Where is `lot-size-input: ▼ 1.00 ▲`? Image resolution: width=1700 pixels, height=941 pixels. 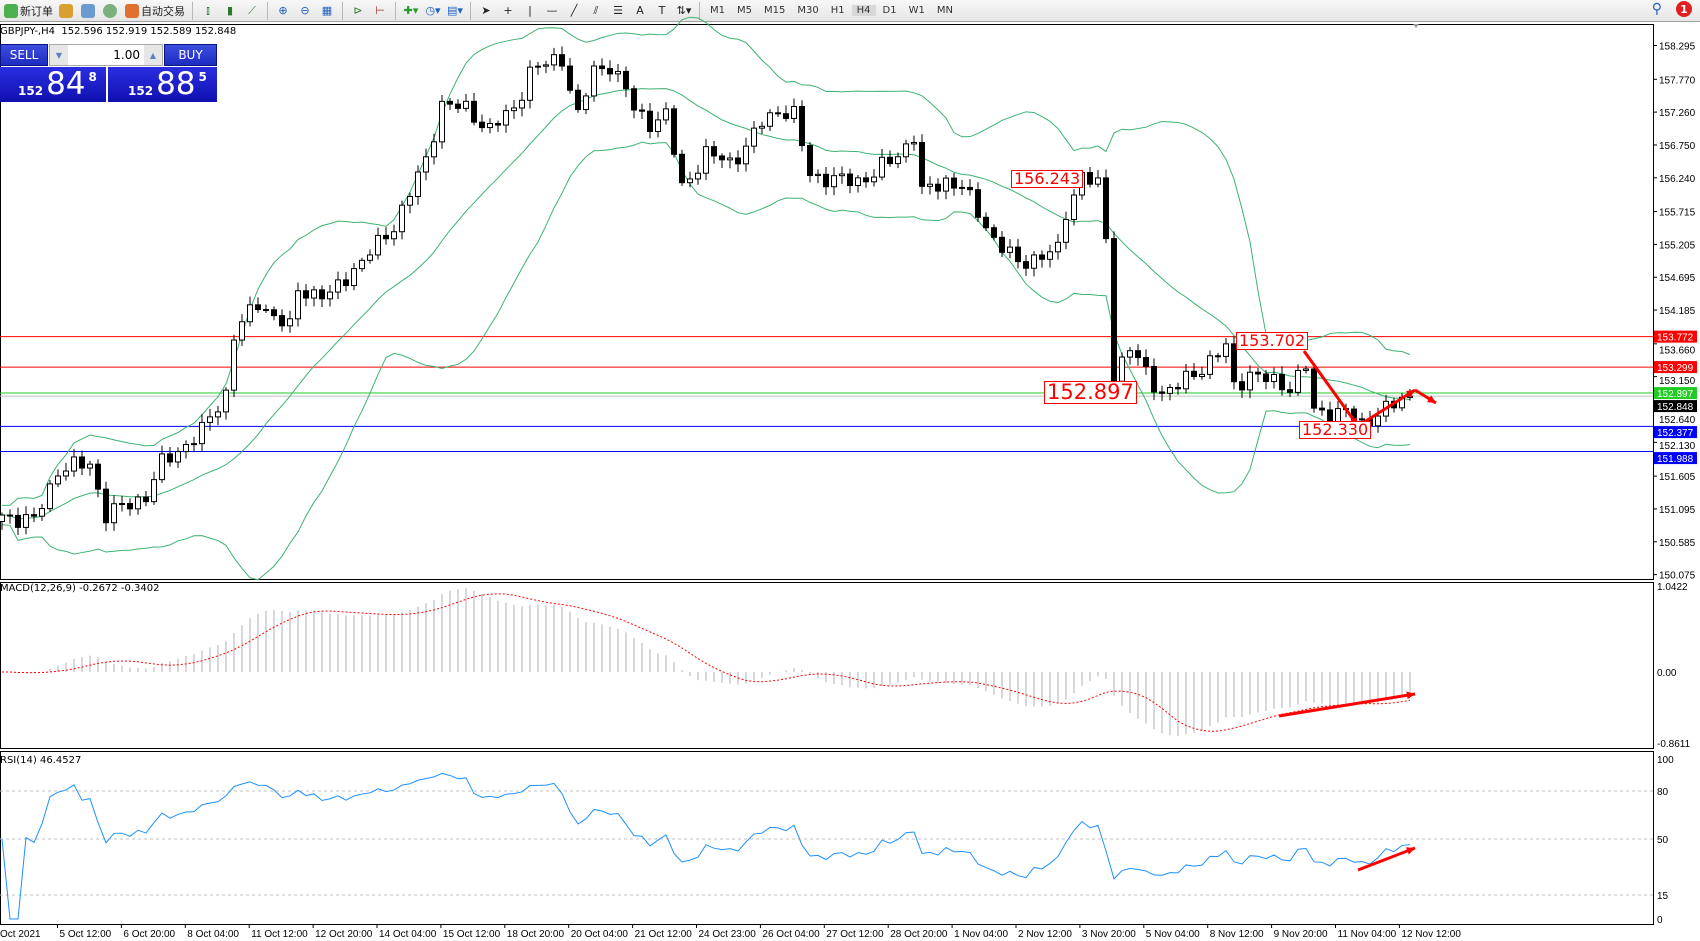
lot-size-input: ▼ 1.00 ▲ is located at coordinates (106, 55).